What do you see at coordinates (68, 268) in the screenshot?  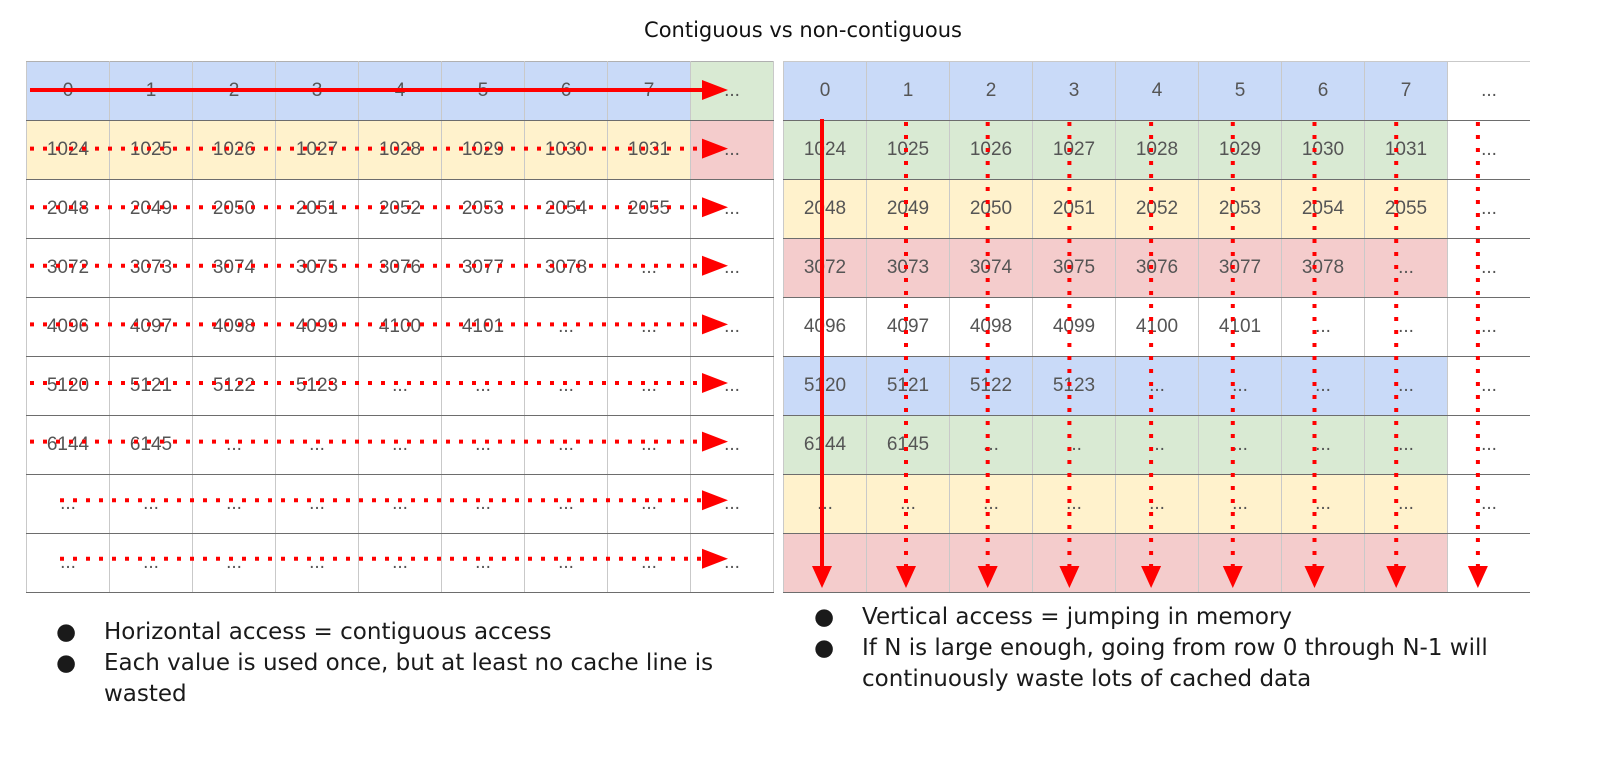 I see `grid-cell: 3072` at bounding box center [68, 268].